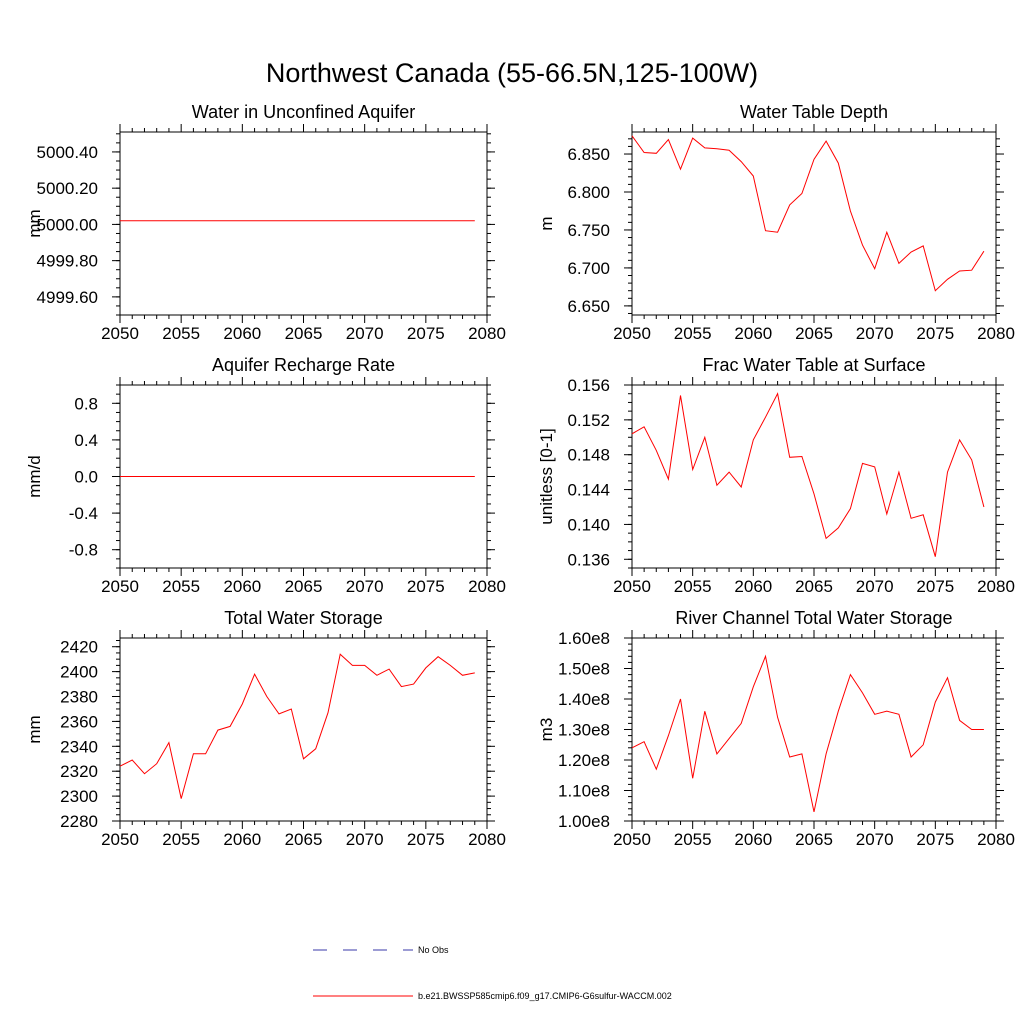 The height and width of the screenshot is (1024, 1024). Describe the element at coordinates (303, 618) in the screenshot. I see `panel-title: Total Water Storage` at that location.